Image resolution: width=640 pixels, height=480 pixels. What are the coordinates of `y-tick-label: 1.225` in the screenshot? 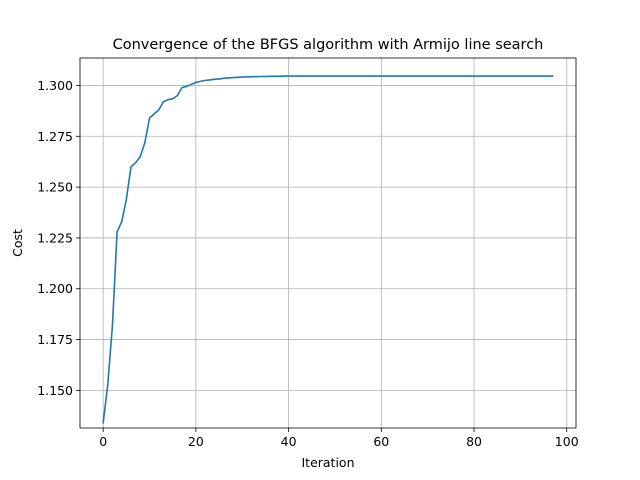 It's located at (55, 237).